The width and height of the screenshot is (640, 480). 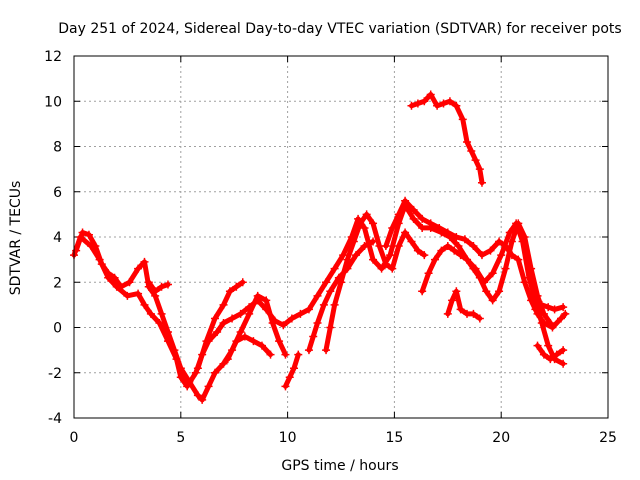 What do you see at coordinates (57, 148) in the screenshot?
I see `y-tick-label: 8` at bounding box center [57, 148].